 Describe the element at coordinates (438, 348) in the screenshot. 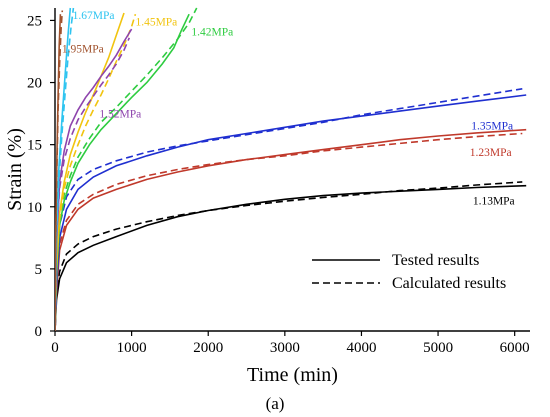

I see `x-tick-label: 5000` at that location.